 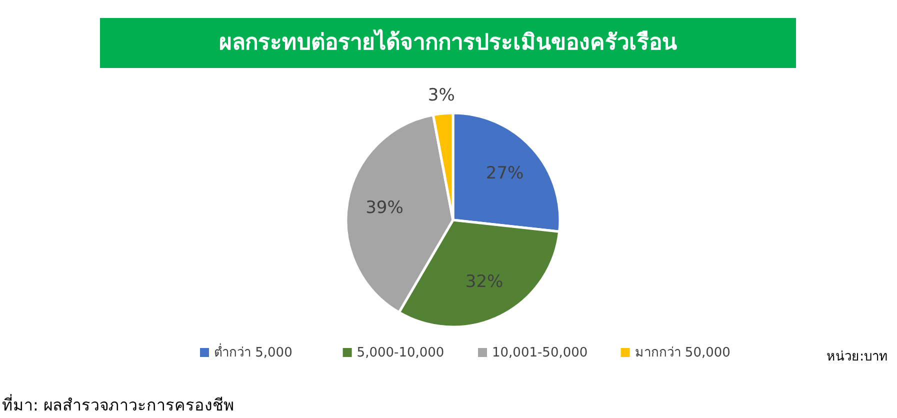 What do you see at coordinates (385, 208) in the screenshot?
I see `data-label: 39%` at bounding box center [385, 208].